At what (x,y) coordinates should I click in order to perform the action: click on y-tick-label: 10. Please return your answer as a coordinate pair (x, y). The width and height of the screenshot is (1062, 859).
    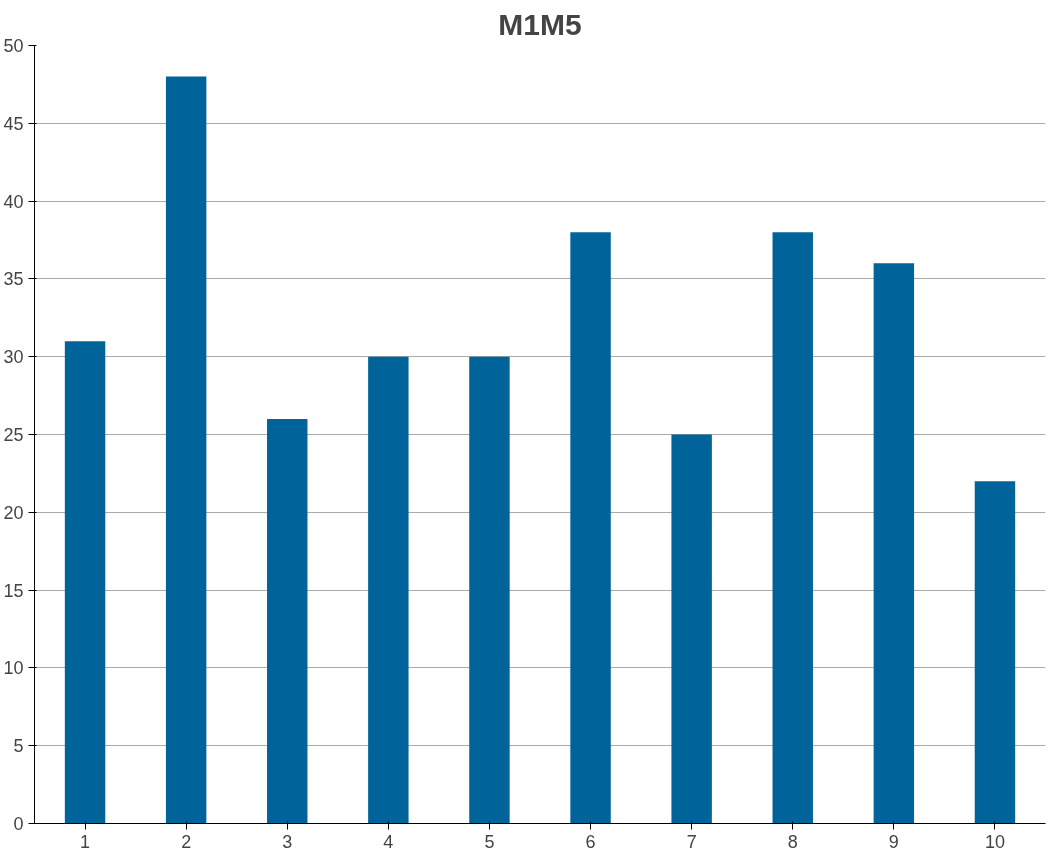
    Looking at the image, I should click on (13, 668).